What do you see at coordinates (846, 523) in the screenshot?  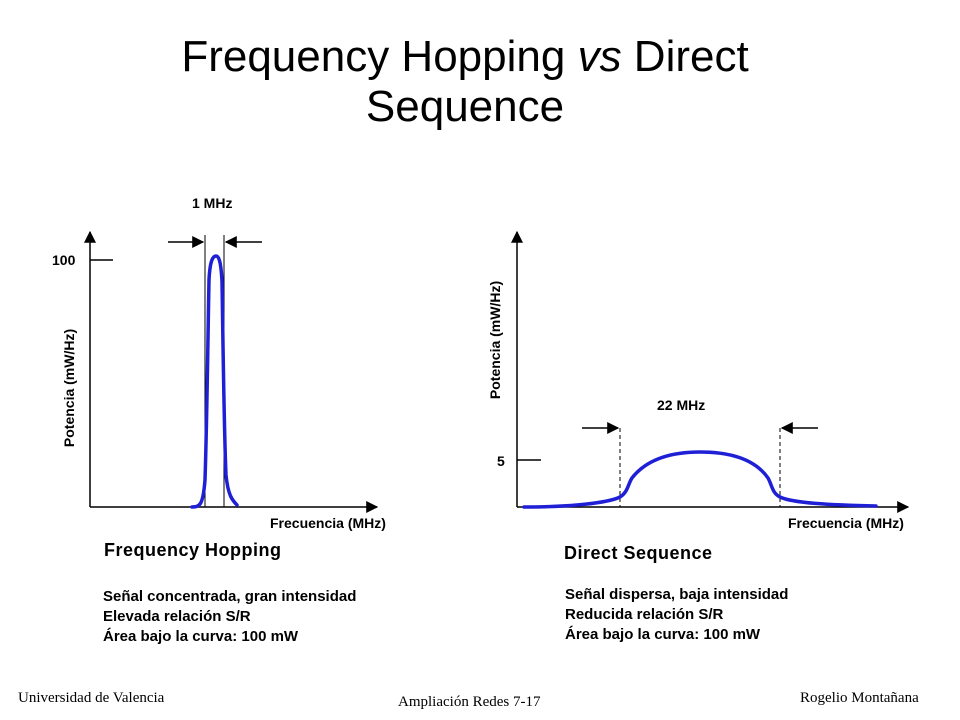 I see `ds-x-axis-label: Frecuencia (MHz)` at bounding box center [846, 523].